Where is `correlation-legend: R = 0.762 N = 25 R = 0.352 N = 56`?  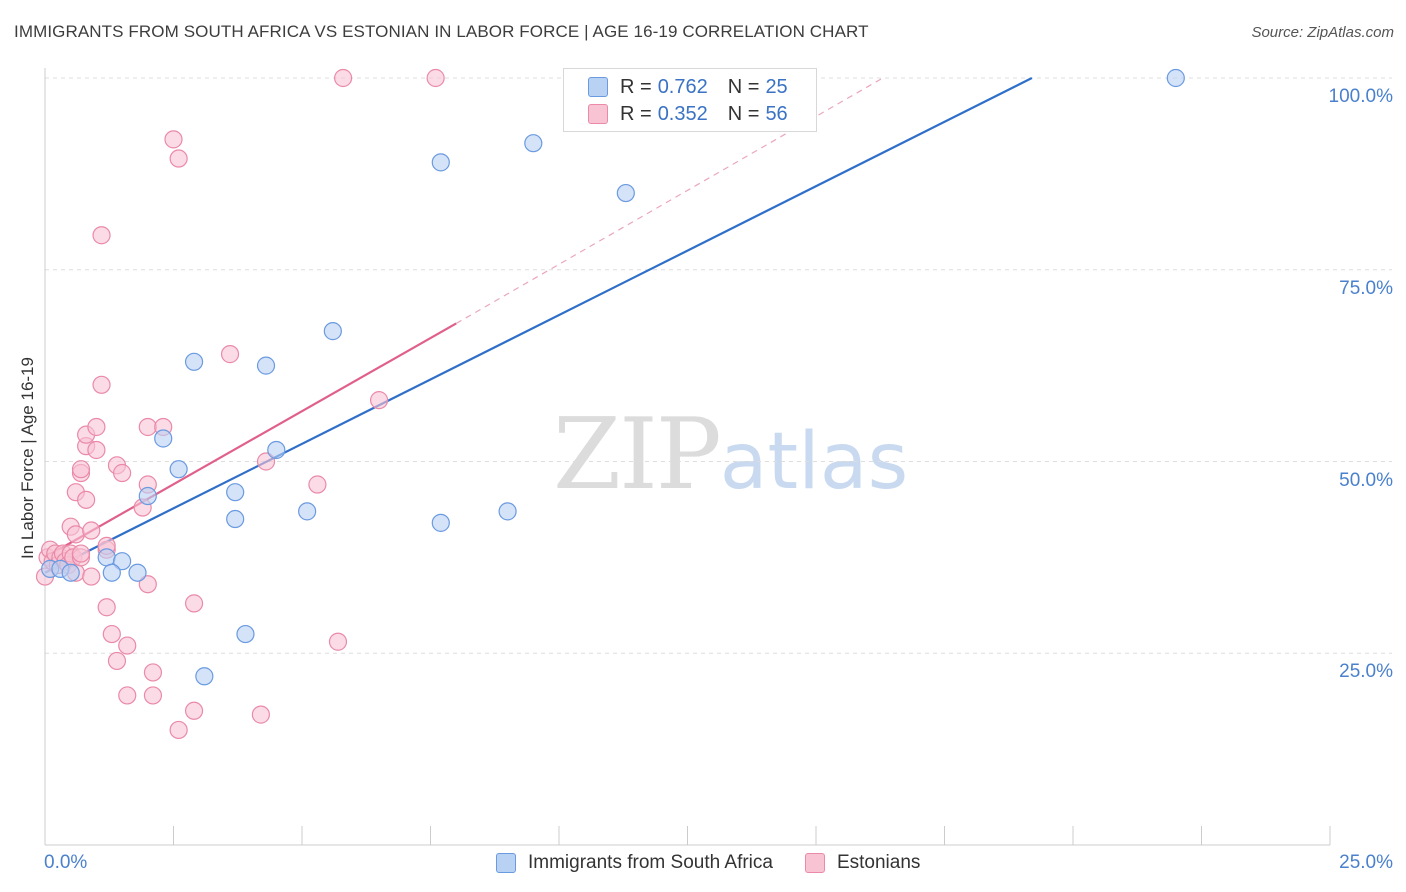
correlation-legend: R = 0.762 N = 25 R = 0.352 N = 56 is located at coordinates (690, 100).